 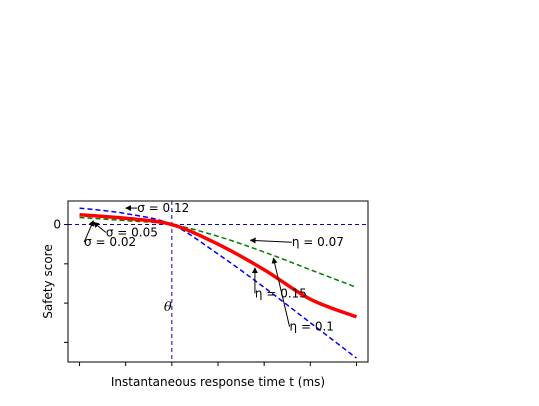 What do you see at coordinates (168, 307) in the screenshot?
I see `threshold-label: θ` at bounding box center [168, 307].